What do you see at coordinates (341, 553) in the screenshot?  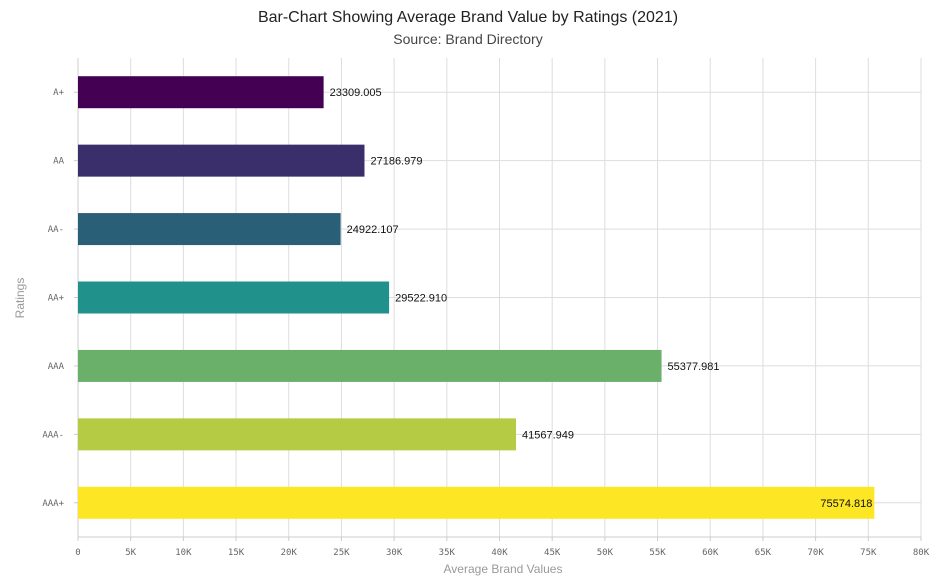 I see `x-tick-label: 25K` at bounding box center [341, 553].